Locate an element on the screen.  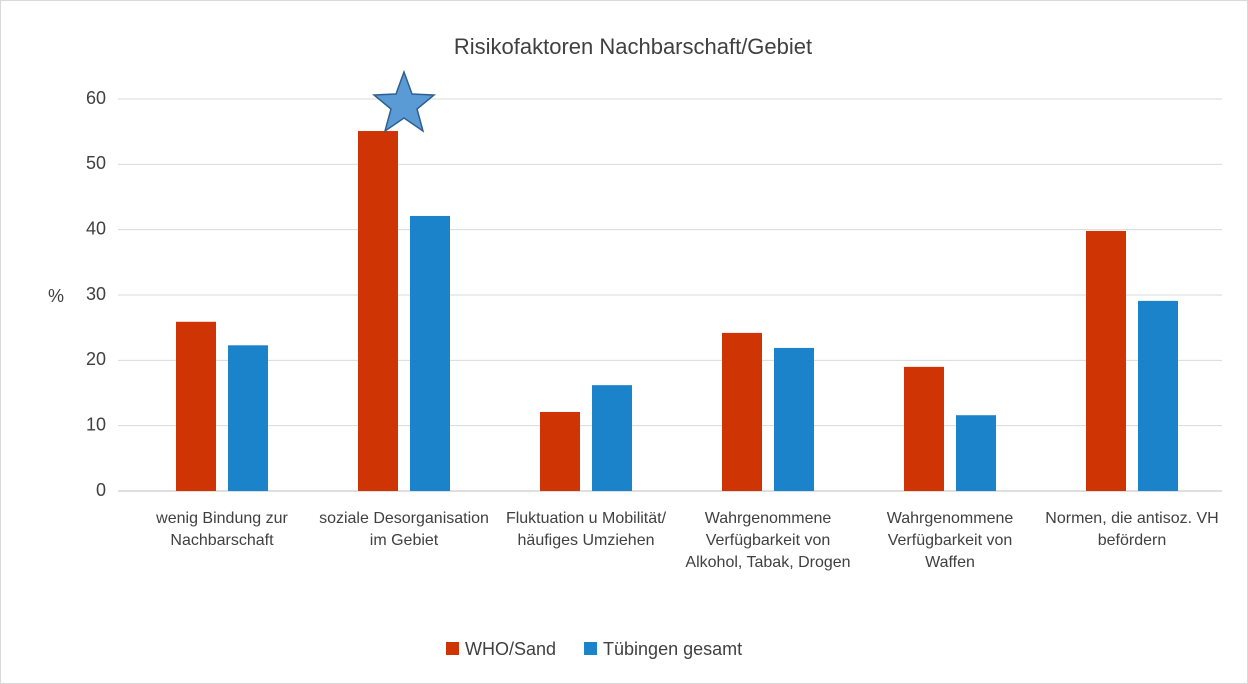
y-tick-label: 60 is located at coordinates (96, 98).